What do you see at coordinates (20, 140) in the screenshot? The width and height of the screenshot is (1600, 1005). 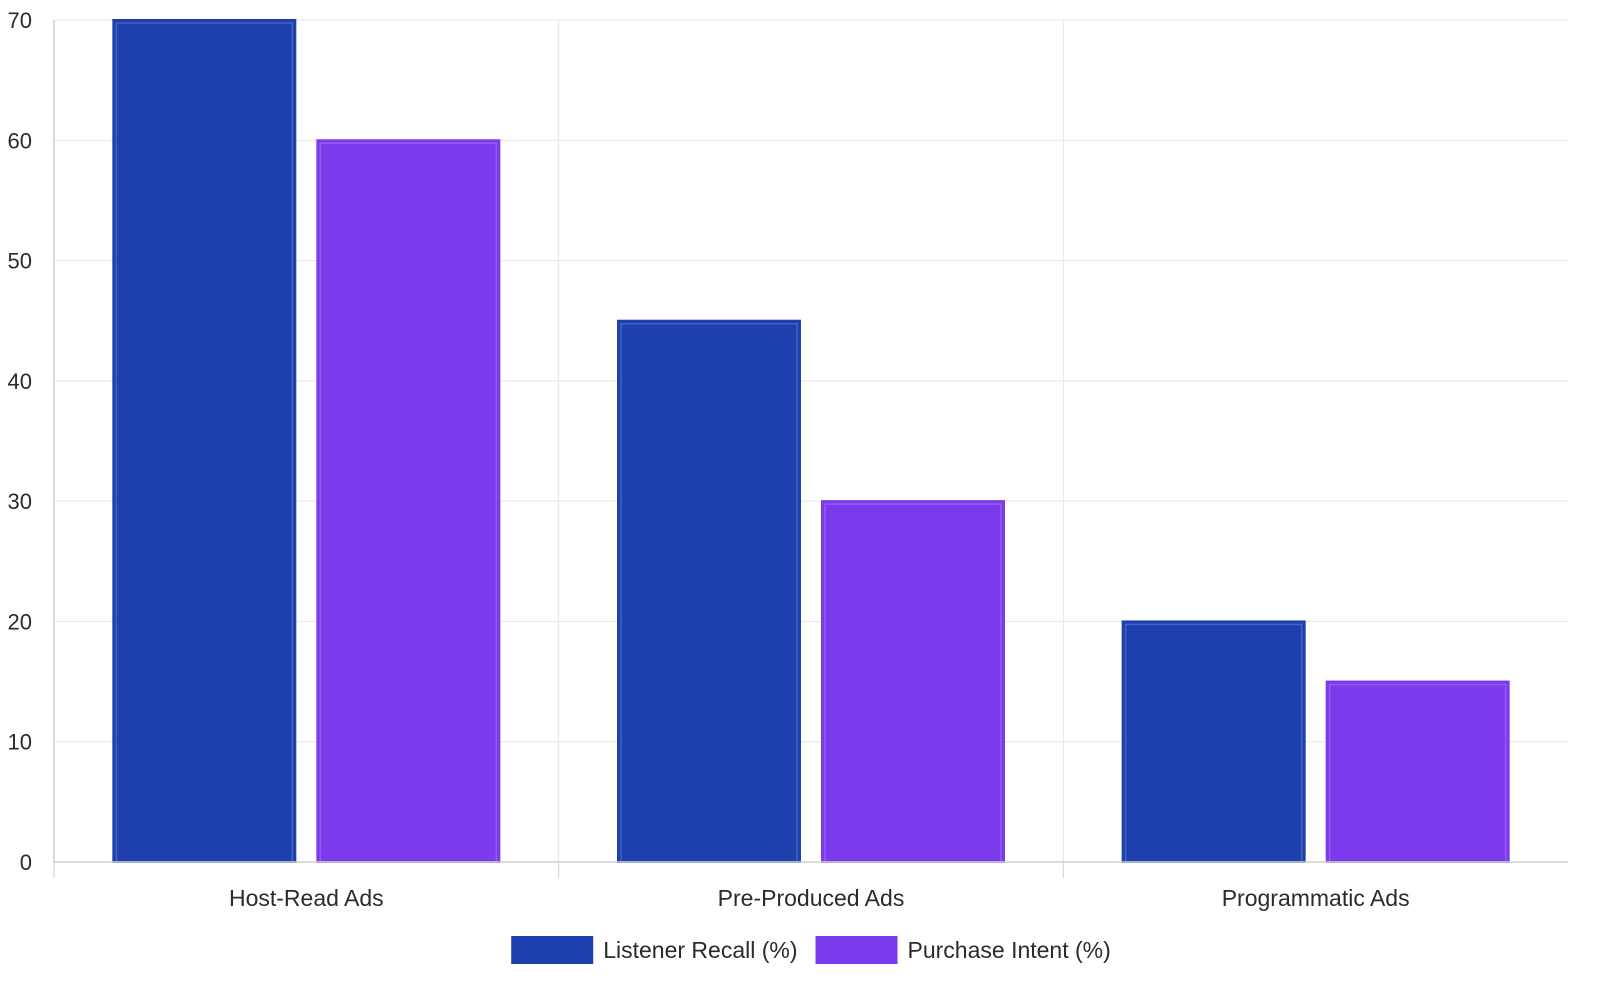 I see `y-tick-label: 60` at bounding box center [20, 140].